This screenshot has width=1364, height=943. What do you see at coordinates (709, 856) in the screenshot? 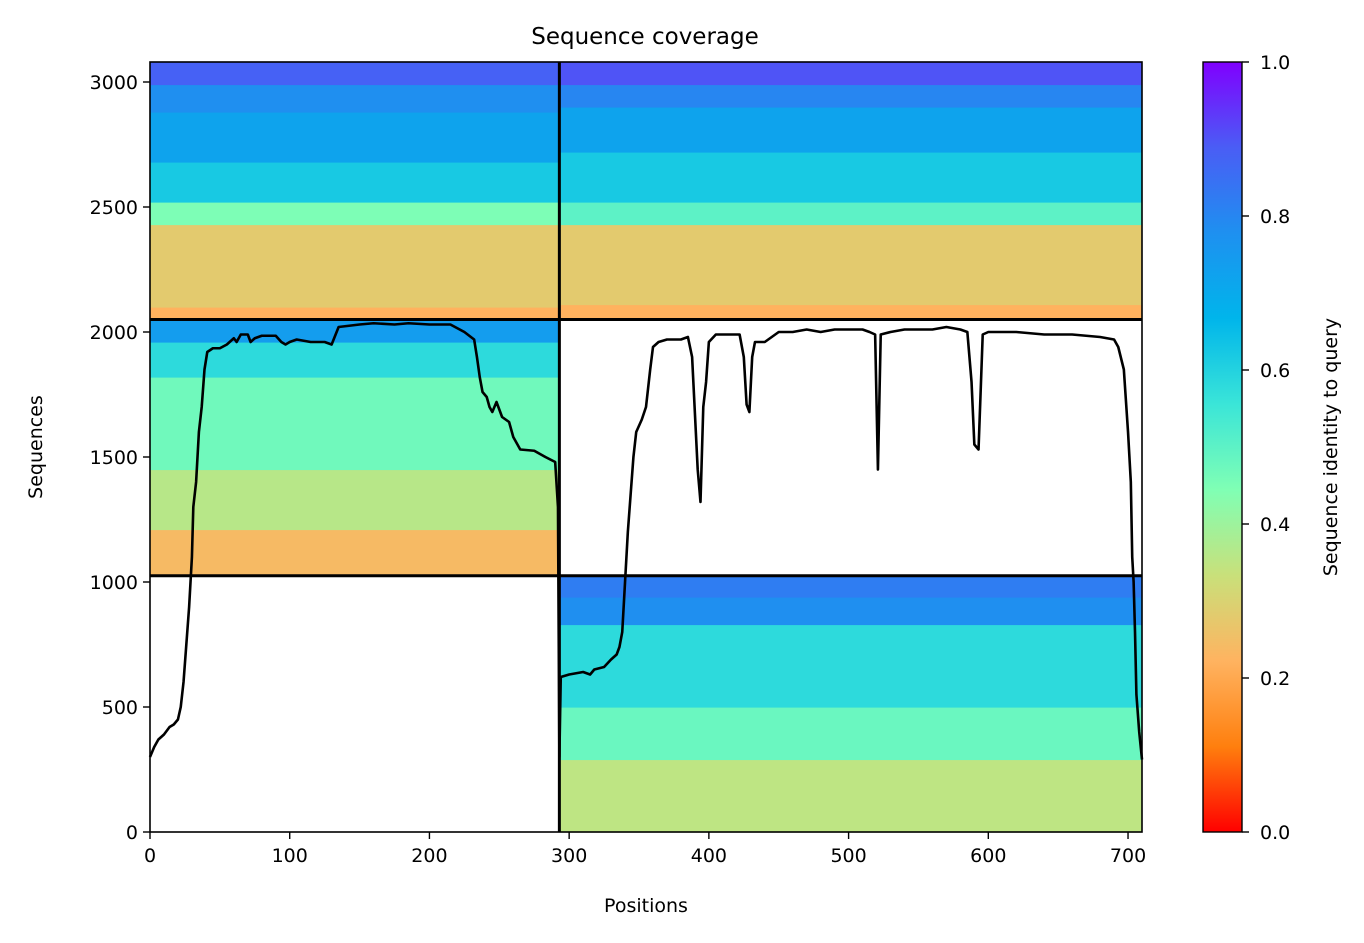
I see `x-tick-label: 400` at bounding box center [709, 856].